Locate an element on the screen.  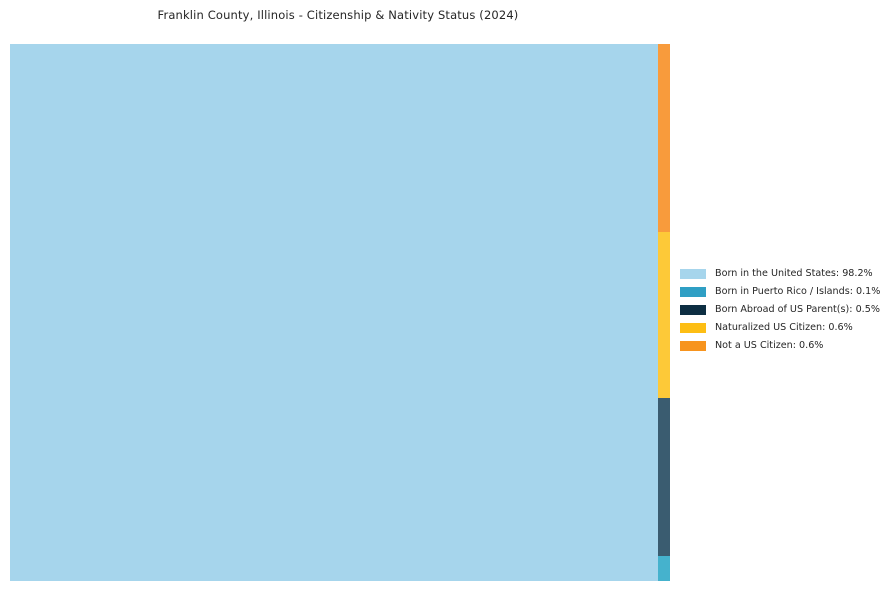
legend-item-born-in-puerto-rico-islands: Born in Puerto Rico / Islands: 0.1% is located at coordinates (780, 292).